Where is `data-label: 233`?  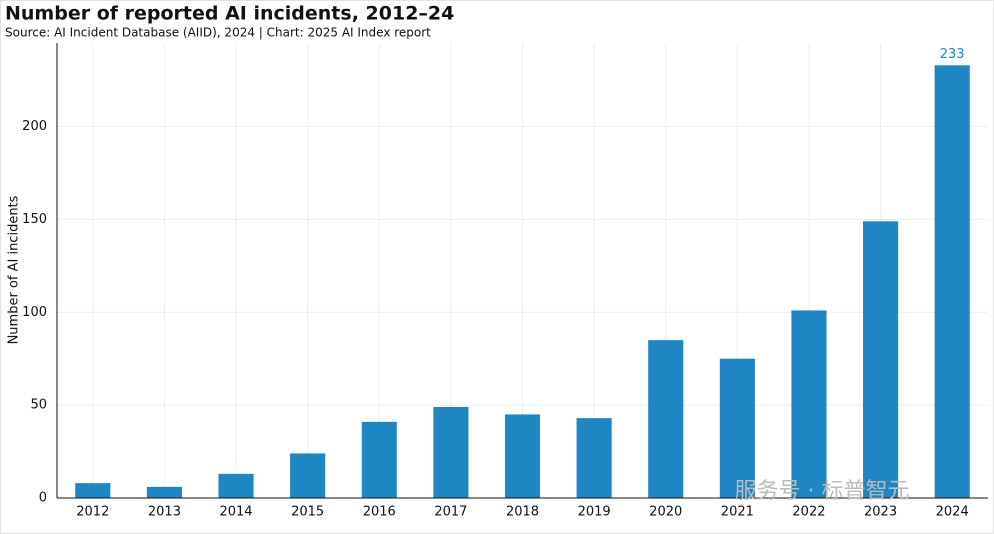 data-label: 233 is located at coordinates (952, 54).